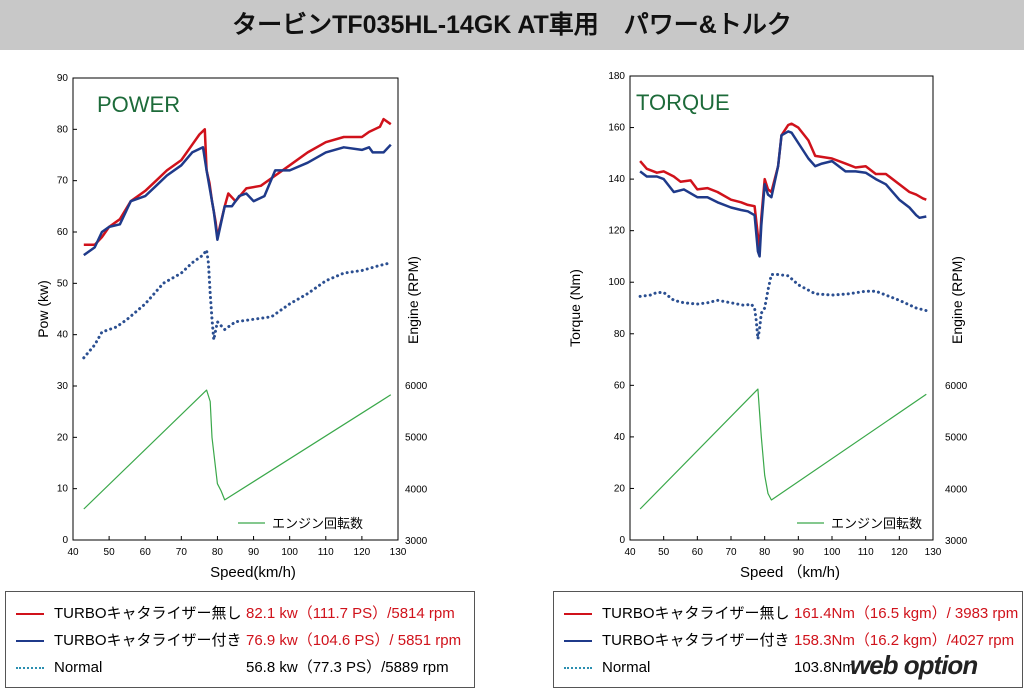 This screenshot has width=1024, height=689. I want to click on legend-value: 56.8 kw（77.3 PS）/5889 rpm, so click(347, 667).